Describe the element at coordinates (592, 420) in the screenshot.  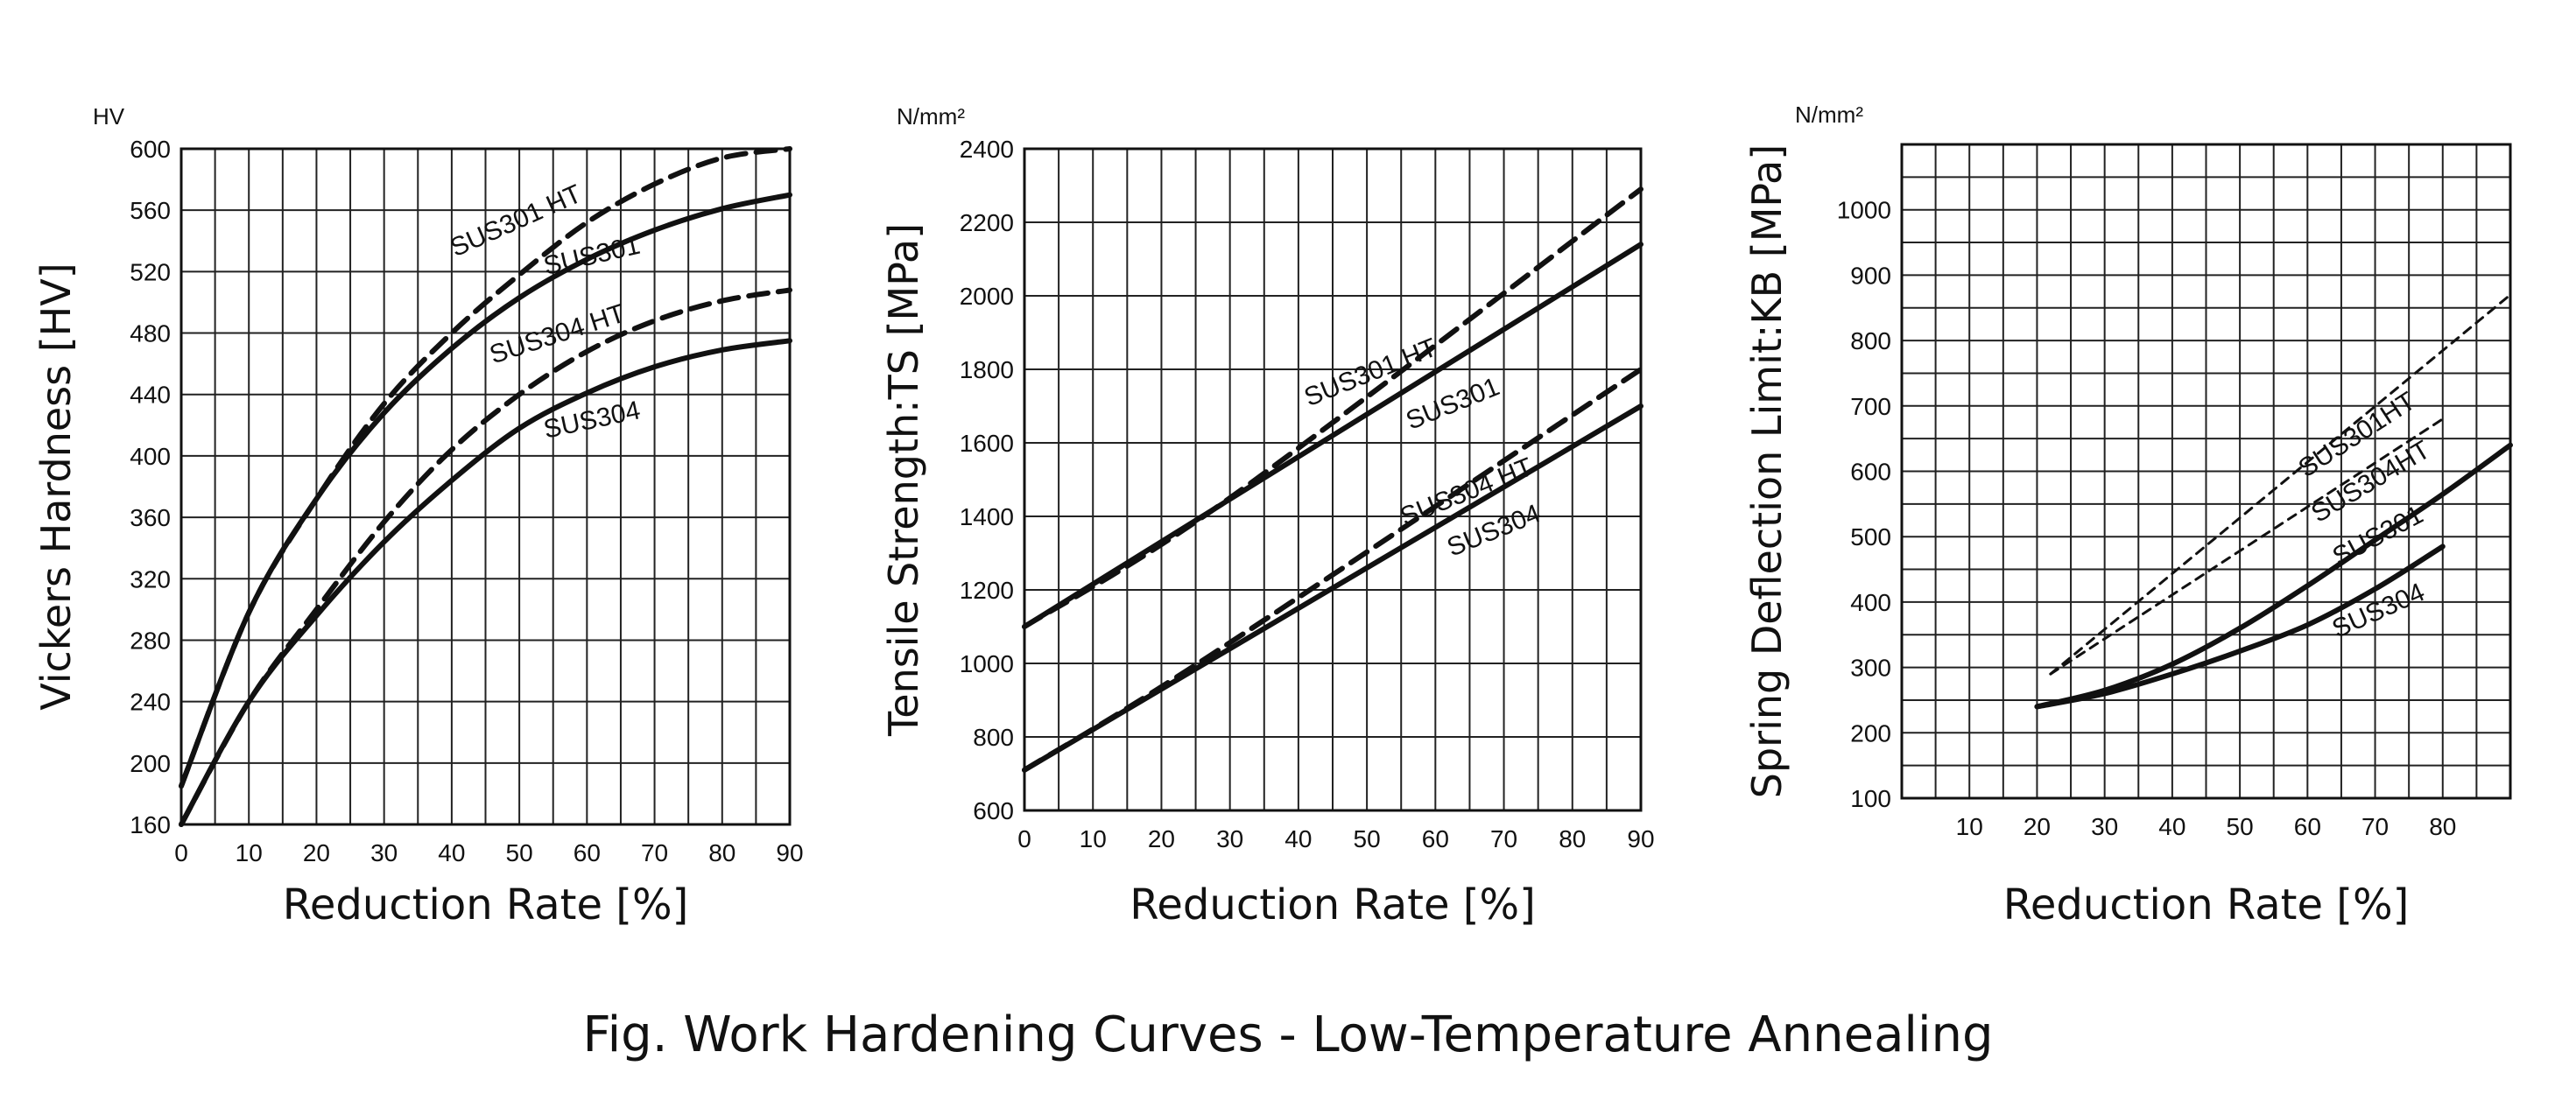
I see `series-label: SUS304` at that location.